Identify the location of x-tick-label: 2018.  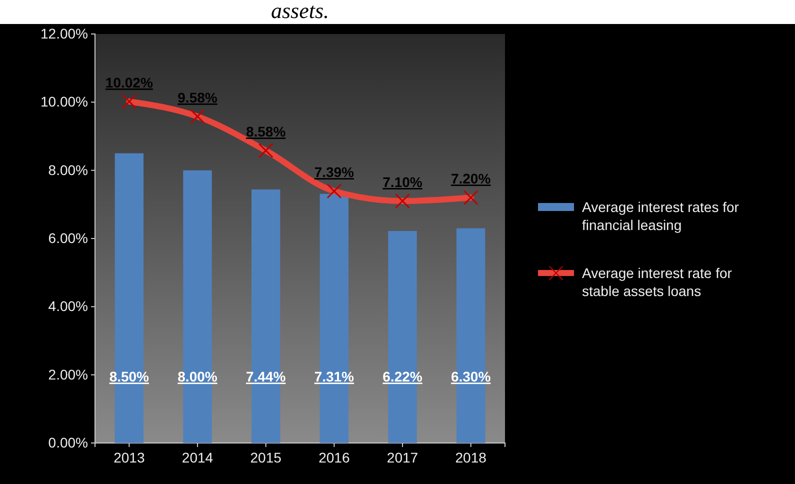
(471, 458).